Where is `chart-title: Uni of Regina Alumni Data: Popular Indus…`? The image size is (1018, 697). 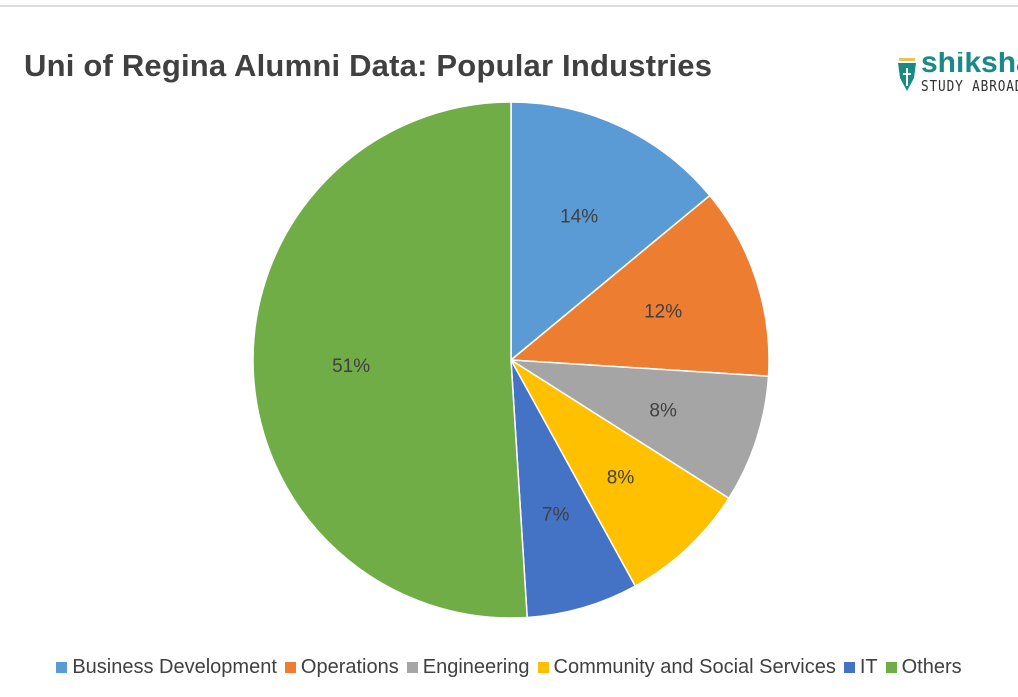 chart-title: Uni of Regina Alumni Data: Popular Indus… is located at coordinates (368, 65).